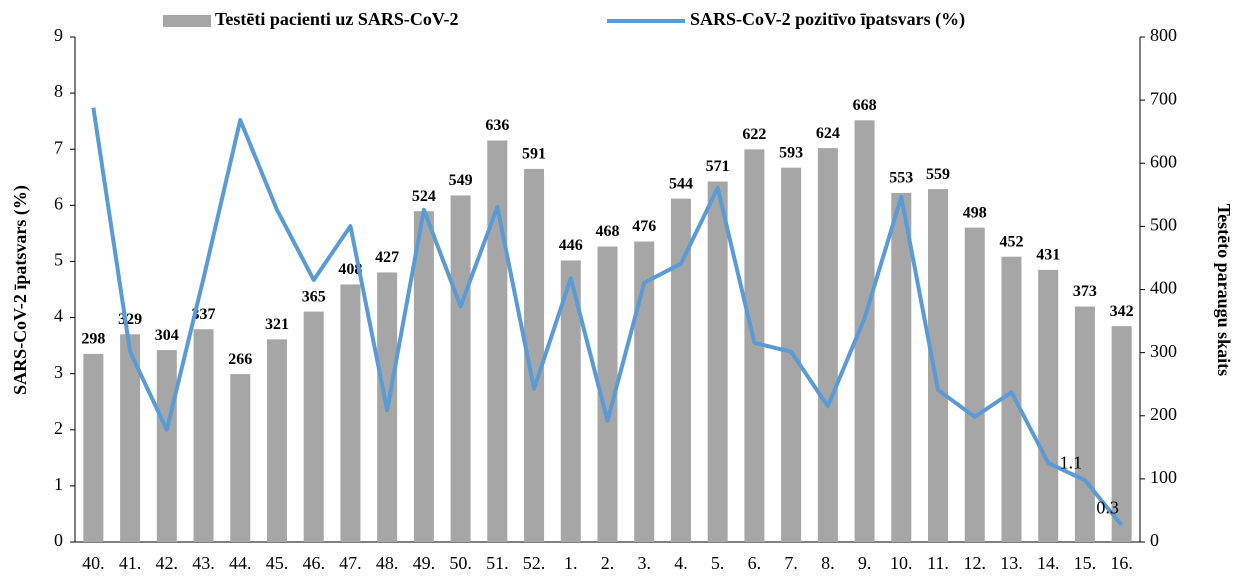 This screenshot has height=578, width=1238. Describe the element at coordinates (1163, 351) in the screenshot. I see `y2-tick-label: 300` at that location.